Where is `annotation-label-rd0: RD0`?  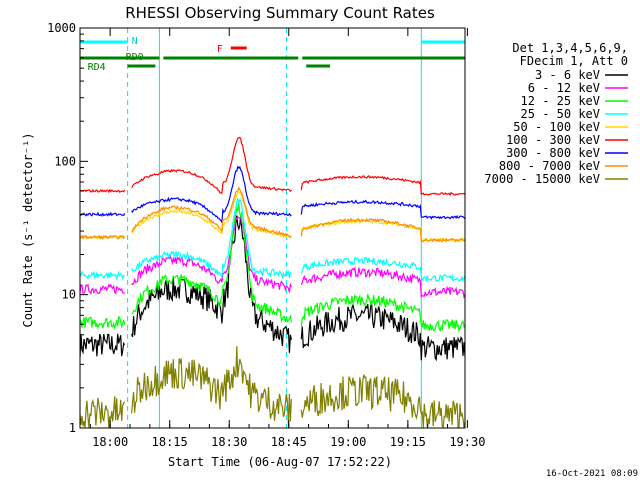
annotation-label-rd0: RD0 is located at coordinates (135, 57).